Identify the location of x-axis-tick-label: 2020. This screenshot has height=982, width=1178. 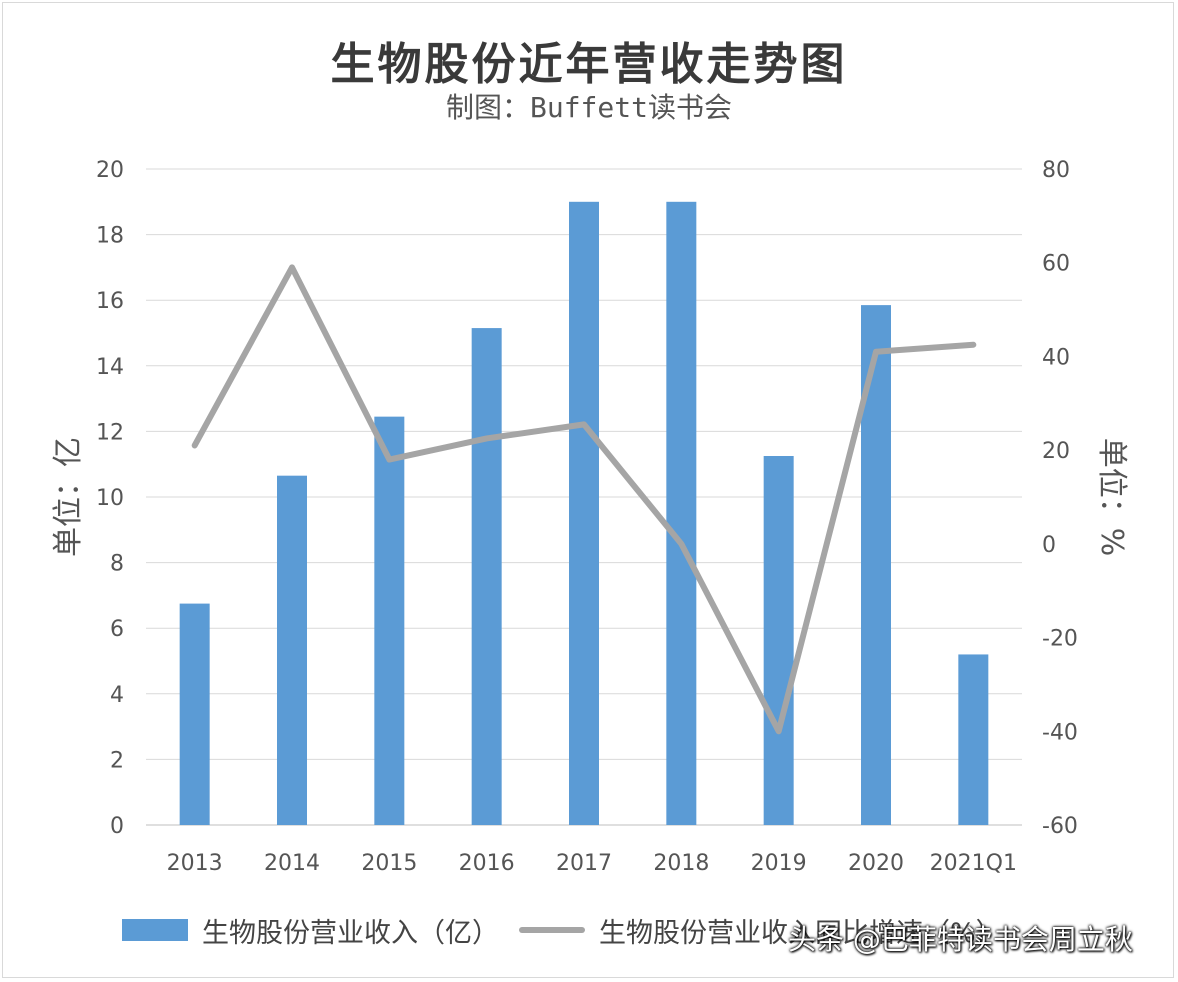
(876, 863).